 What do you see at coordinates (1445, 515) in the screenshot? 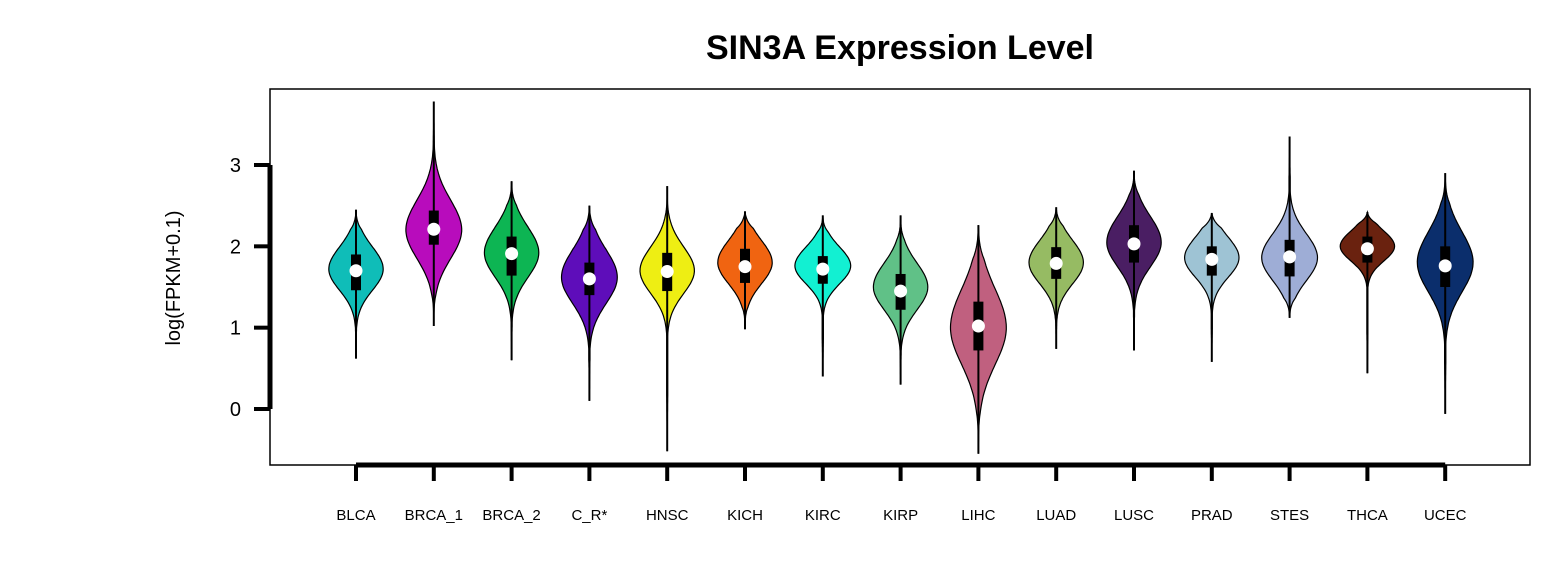
I see `x-tick-label: UCEC` at bounding box center [1445, 515].